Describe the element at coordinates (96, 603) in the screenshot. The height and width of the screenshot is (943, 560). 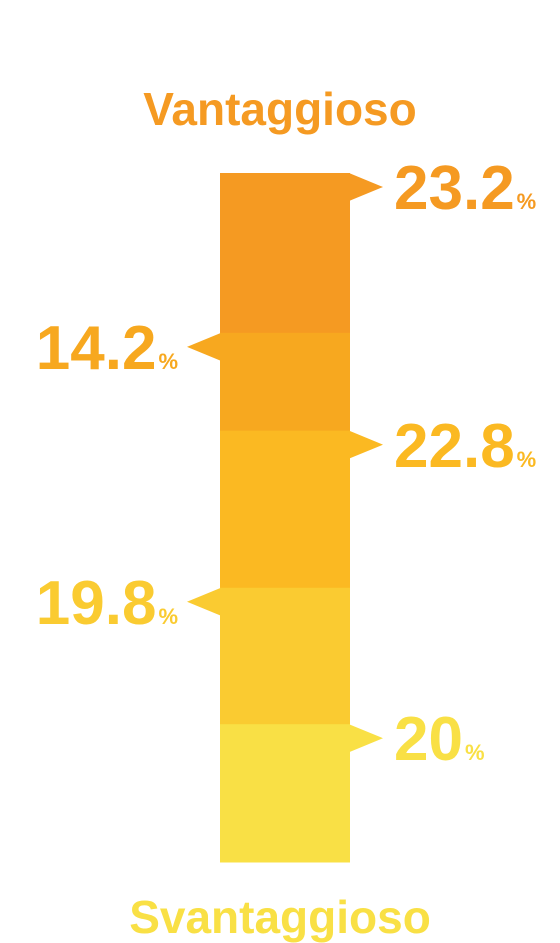
I see `data-label-value: 19.8` at that location.